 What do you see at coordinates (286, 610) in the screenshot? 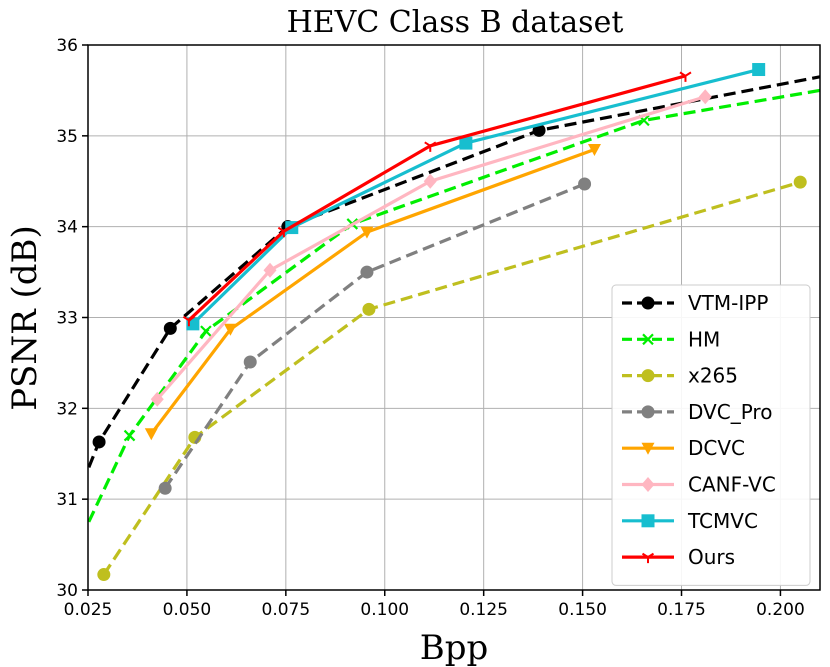
I see `x-tick-label: 0.075` at bounding box center [286, 610].